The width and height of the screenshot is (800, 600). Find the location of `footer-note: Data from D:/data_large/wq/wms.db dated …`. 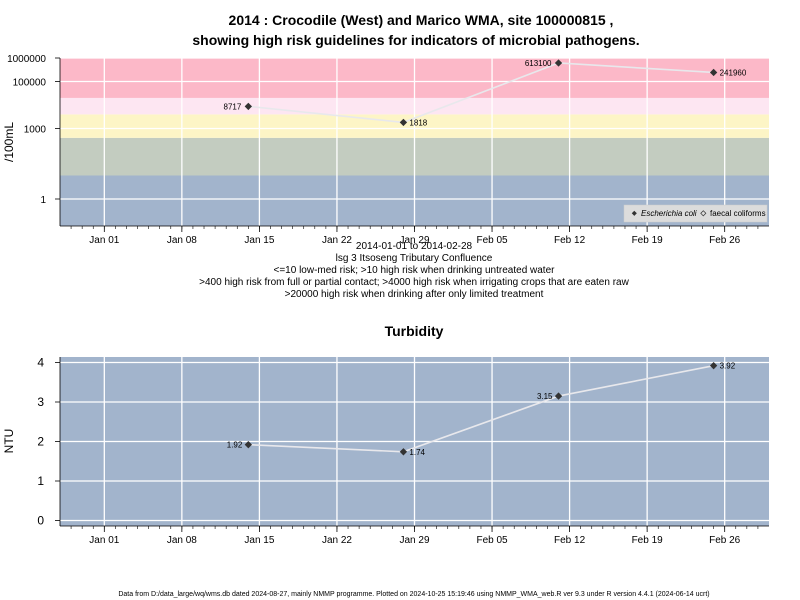

footer-note: Data from D:/data_large/wq/wms.db dated … is located at coordinates (413, 594).